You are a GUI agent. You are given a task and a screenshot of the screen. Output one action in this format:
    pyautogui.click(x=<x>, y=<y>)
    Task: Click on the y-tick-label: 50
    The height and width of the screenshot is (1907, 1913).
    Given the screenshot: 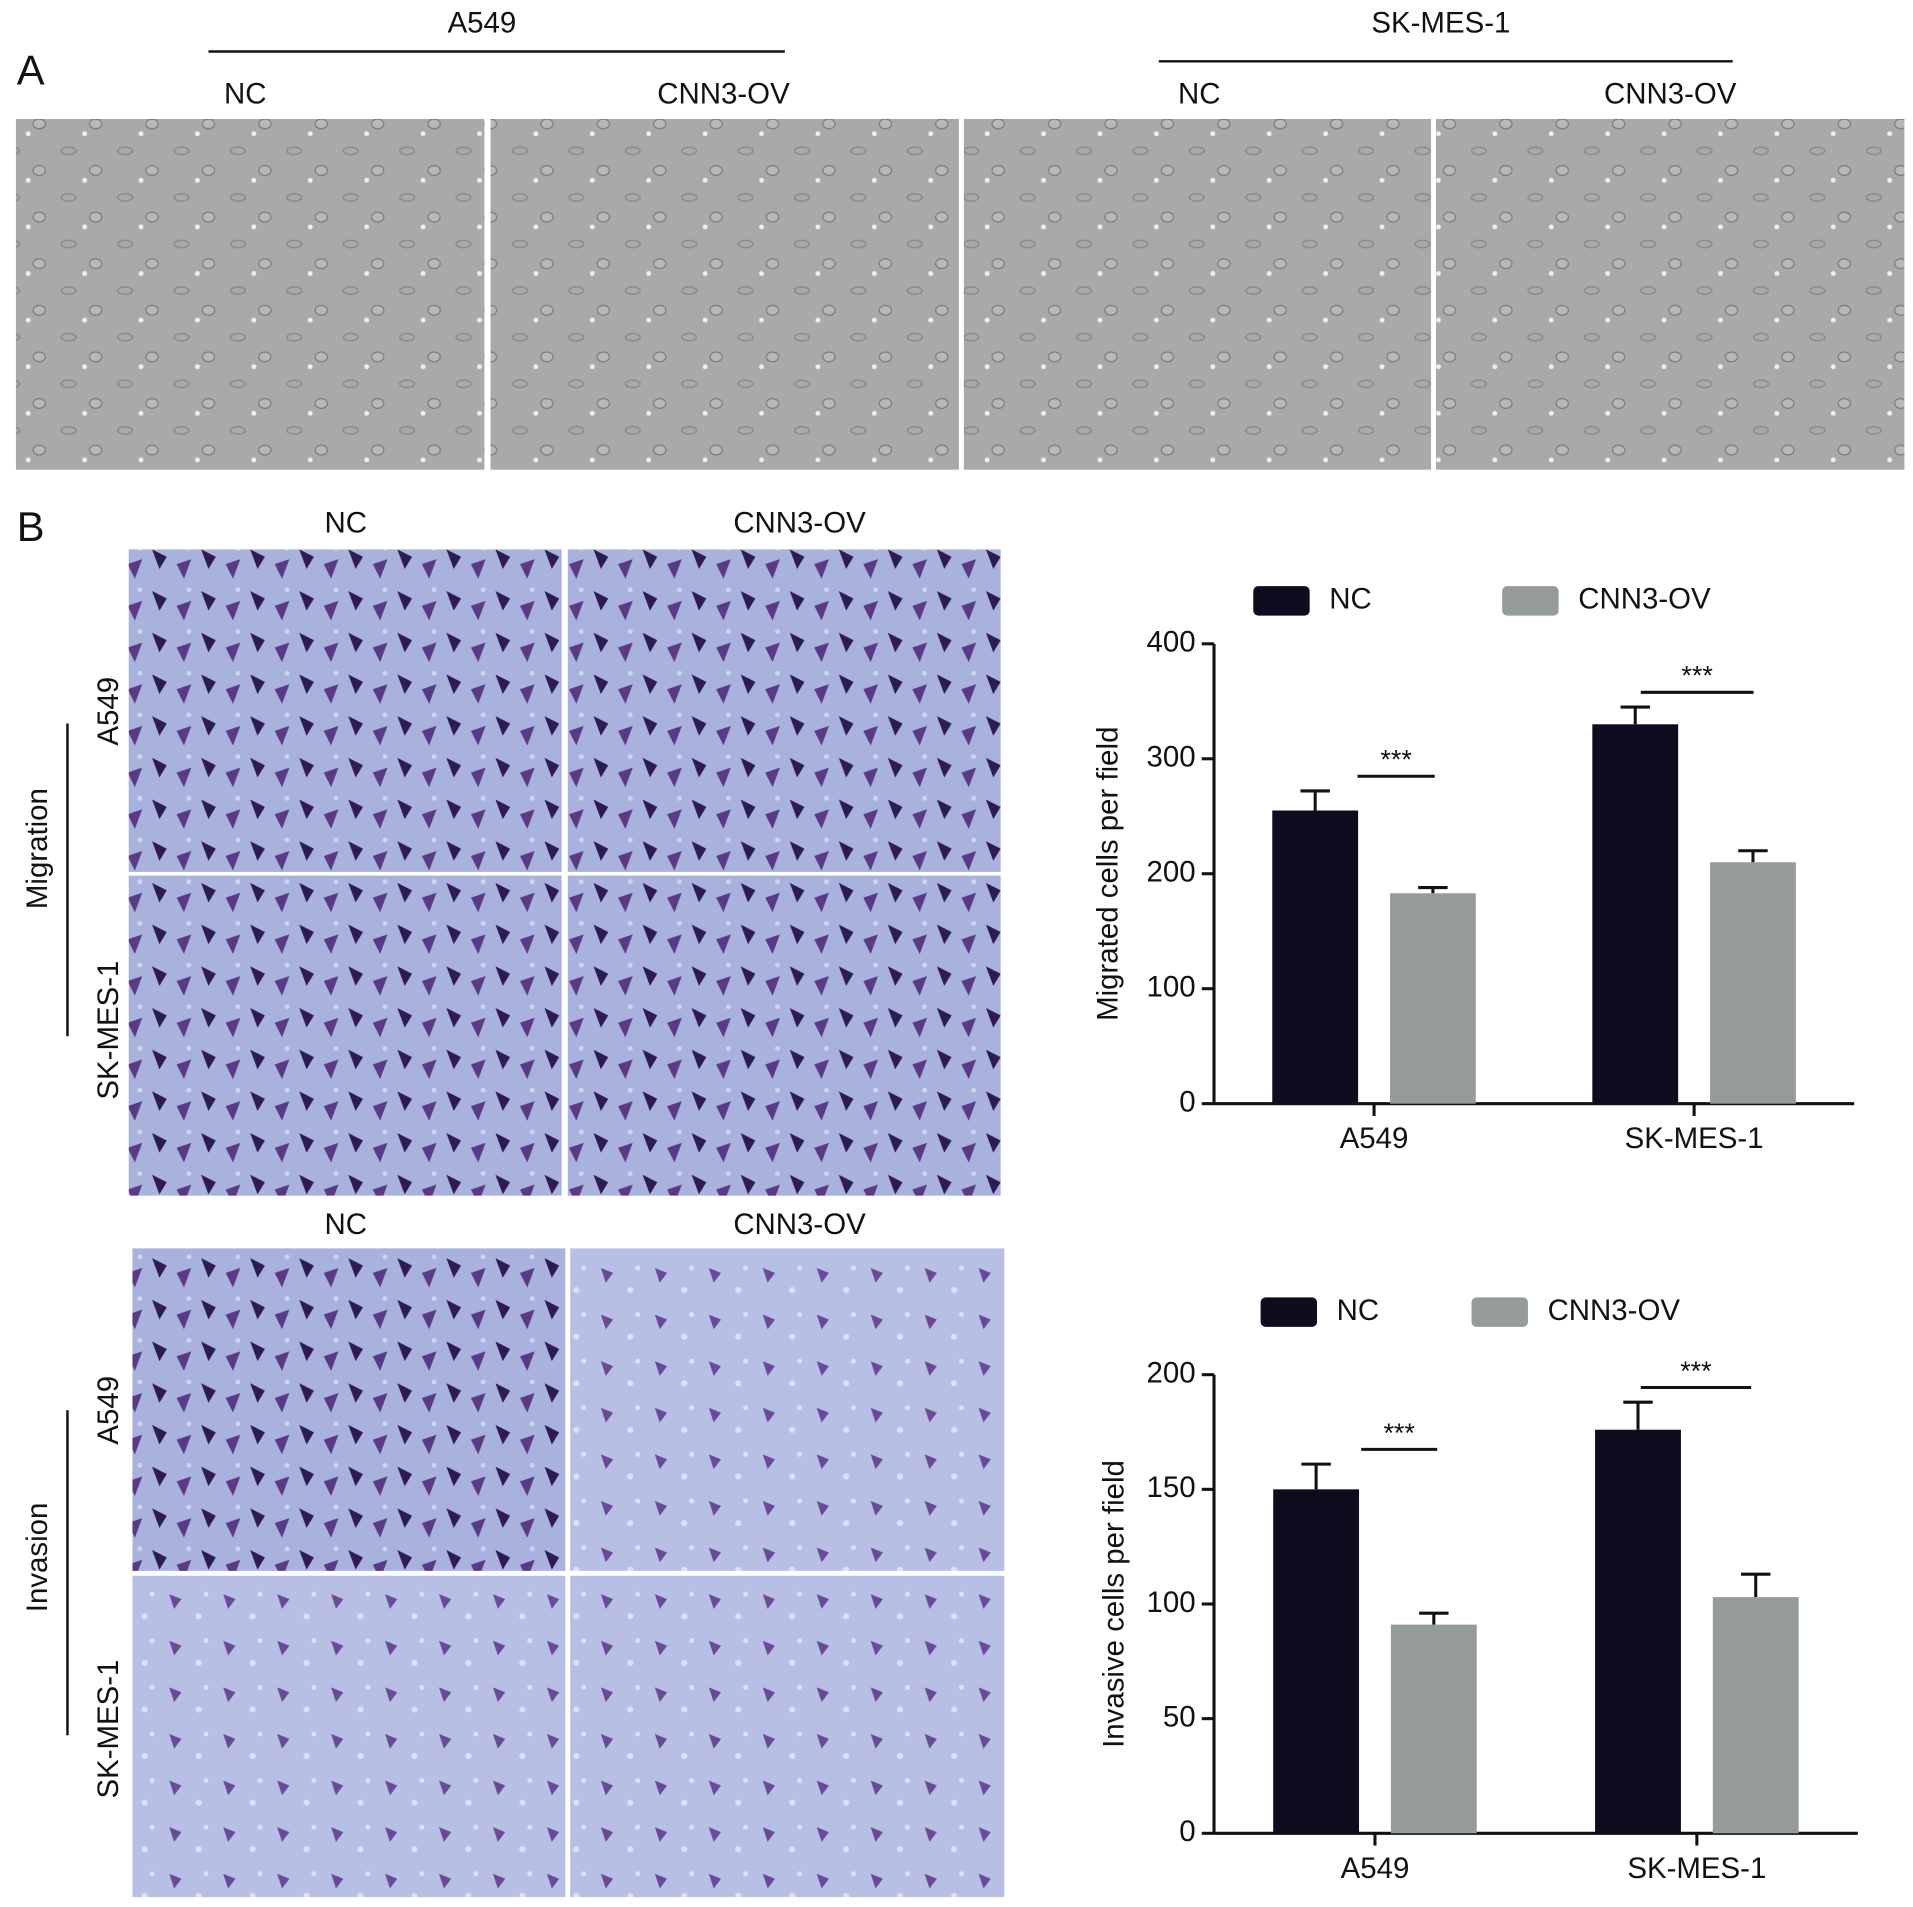 What is the action you would take?
    pyautogui.click(x=1179, y=1716)
    